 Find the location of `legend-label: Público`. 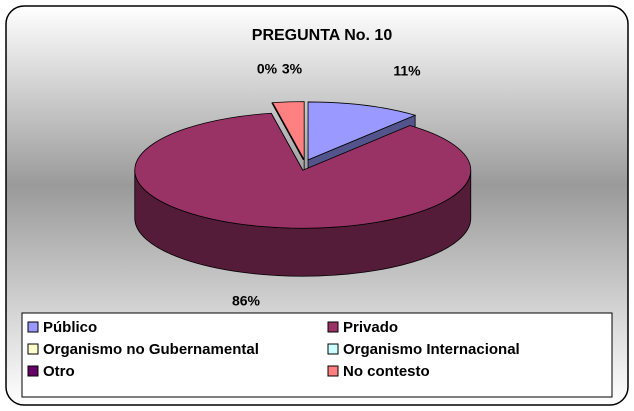

legend-label: Público is located at coordinates (70, 327).